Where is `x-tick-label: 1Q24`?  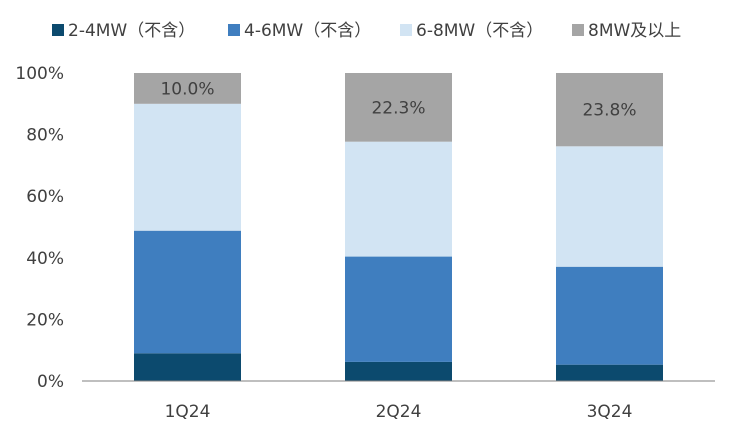
x-tick-label: 1Q24 is located at coordinates (188, 412).